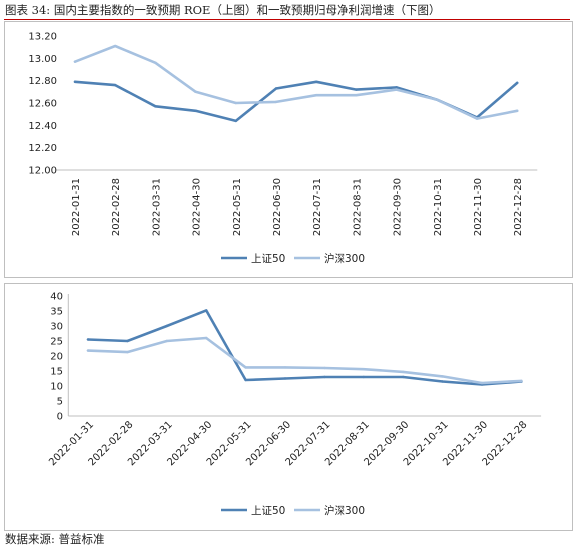 This screenshot has height=548, width=575. What do you see at coordinates (478, 207) in the screenshot?
I see `x-tick-label: 2022-11-30` at bounding box center [478, 207].